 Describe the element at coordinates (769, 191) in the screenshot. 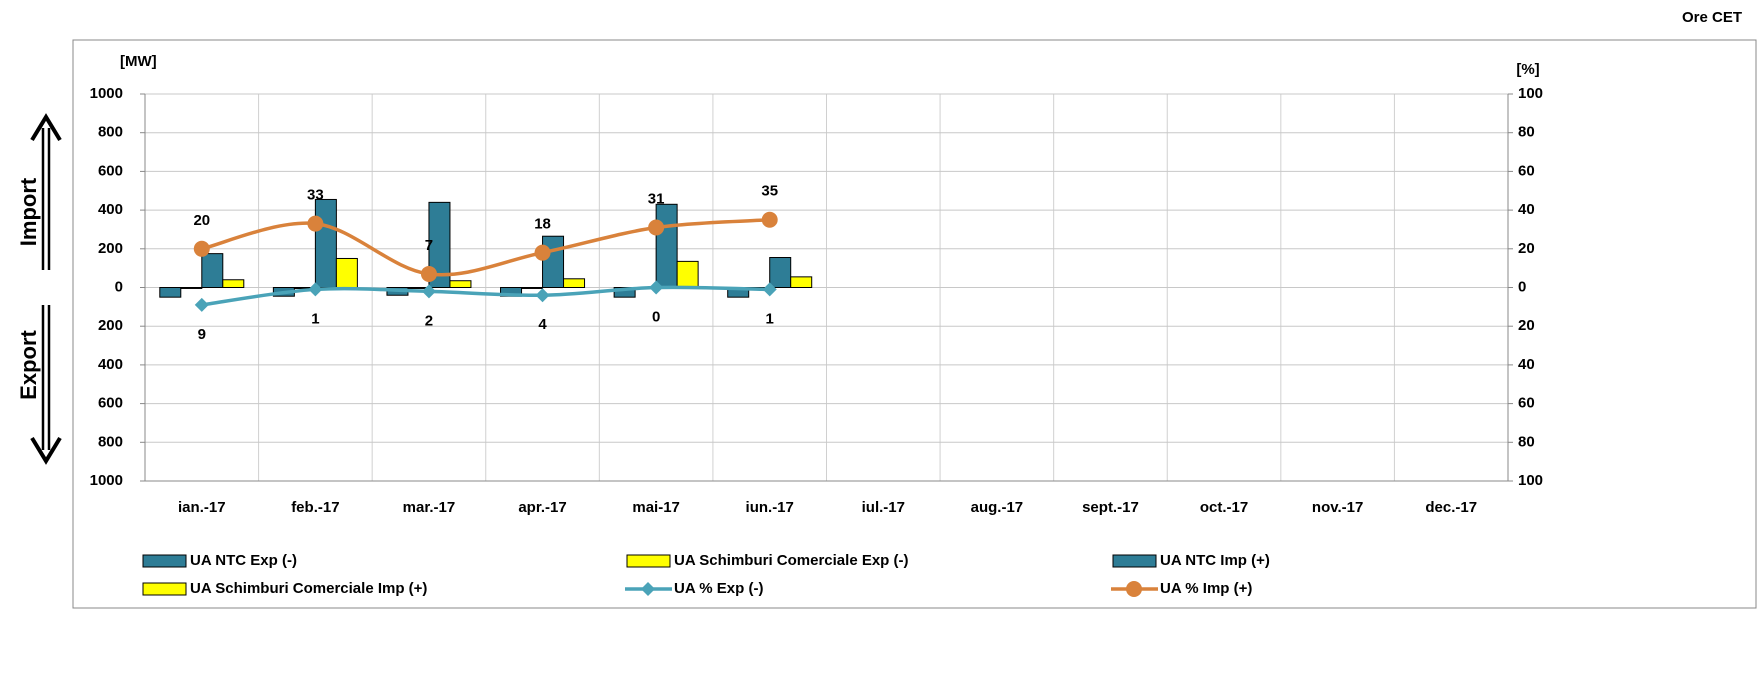

I see `data-label: 35` at that location.